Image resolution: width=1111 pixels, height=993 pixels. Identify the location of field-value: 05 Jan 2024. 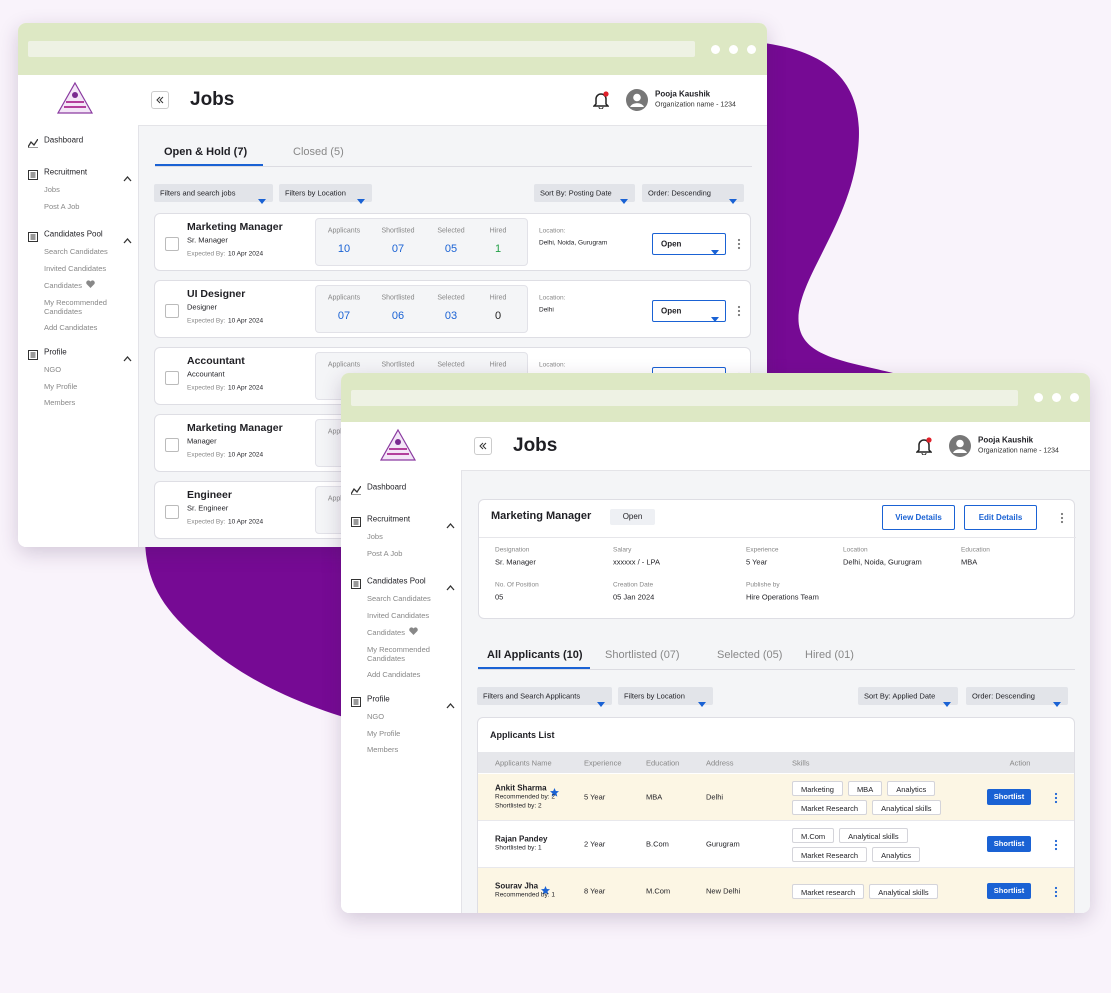
(634, 597).